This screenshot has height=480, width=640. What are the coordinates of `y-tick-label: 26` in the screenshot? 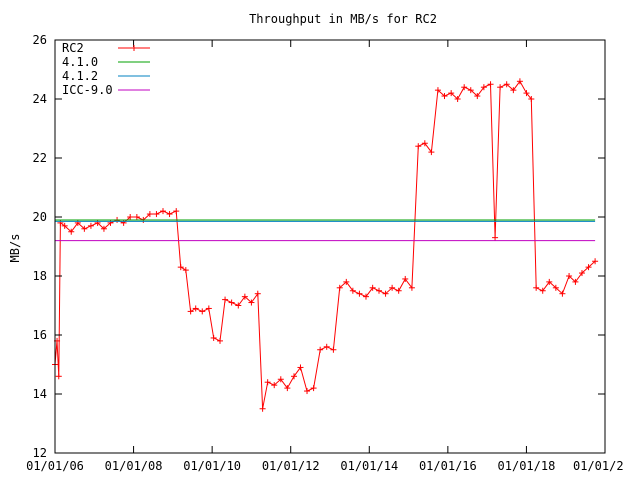 It's located at (40, 40).